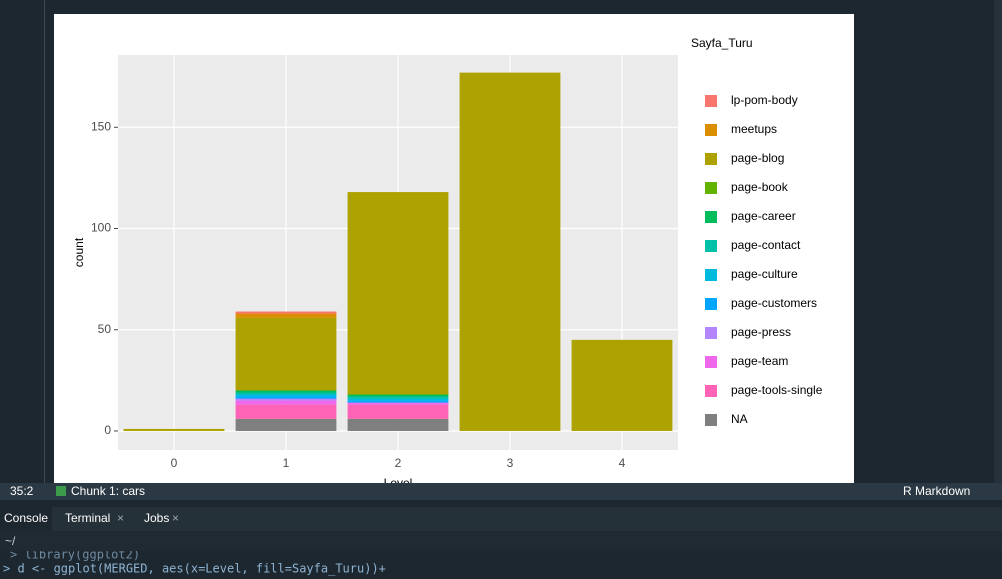  Describe the element at coordinates (174, 463) in the screenshot. I see `x-tick-label: 0` at that location.